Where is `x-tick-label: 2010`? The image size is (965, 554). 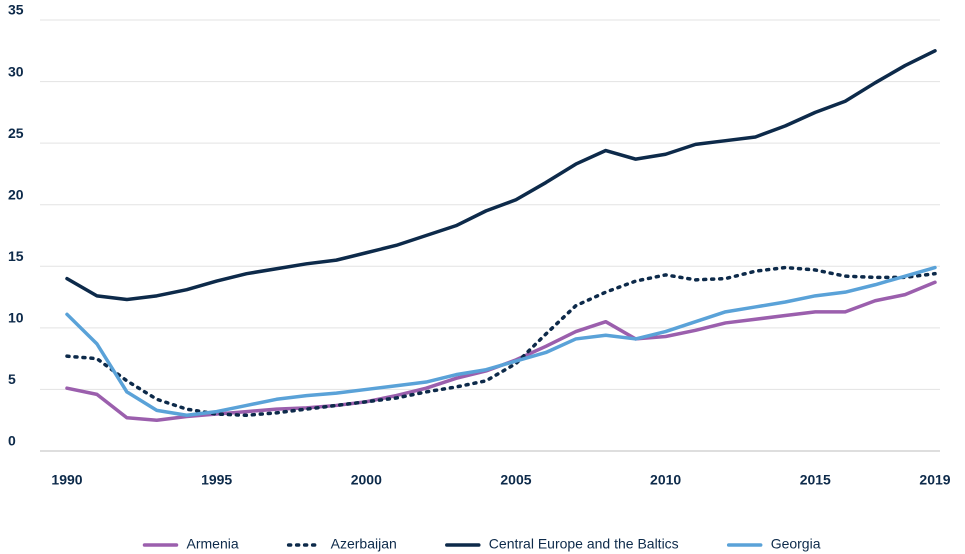
x-tick-label: 2010 is located at coordinates (665, 480).